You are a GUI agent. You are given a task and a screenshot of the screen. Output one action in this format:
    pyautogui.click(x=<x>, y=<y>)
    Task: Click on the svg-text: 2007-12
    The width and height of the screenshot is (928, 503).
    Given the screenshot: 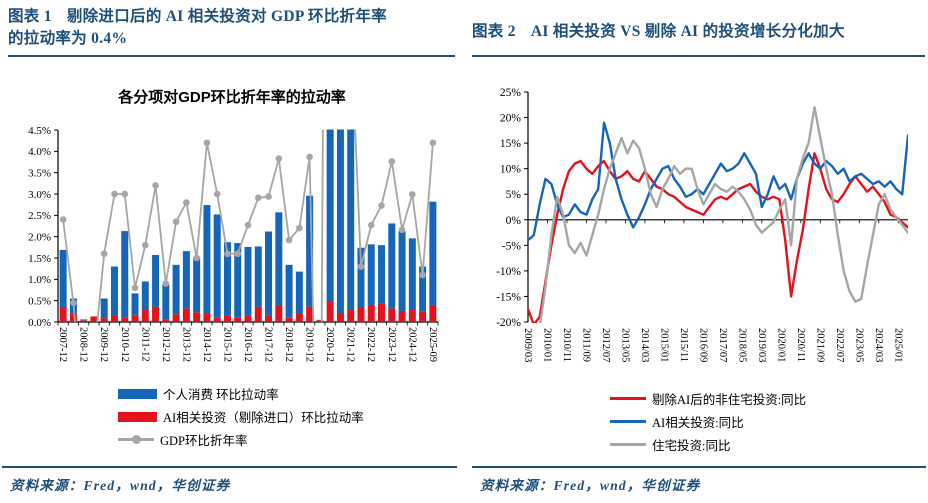 What is the action you would take?
    pyautogui.click(x=62, y=344)
    